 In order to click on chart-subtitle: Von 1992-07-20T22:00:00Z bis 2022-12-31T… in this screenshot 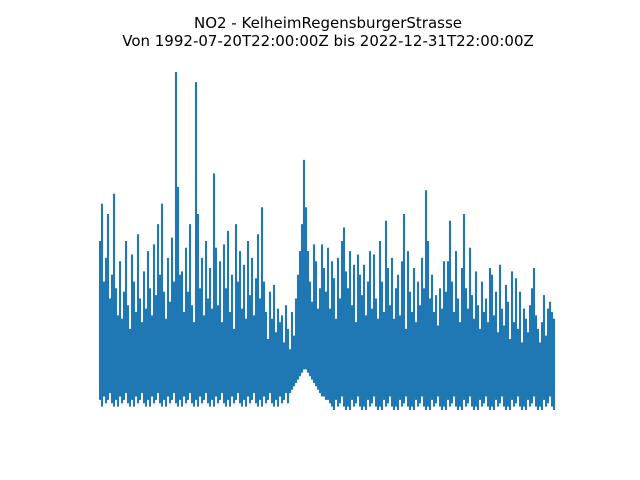, I will do `click(328, 41)`.